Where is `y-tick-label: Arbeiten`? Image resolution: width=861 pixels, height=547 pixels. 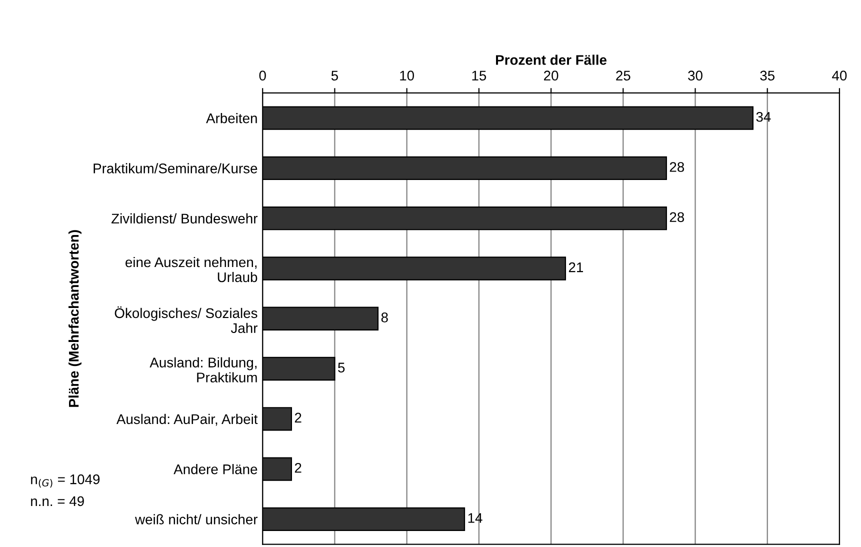 y-tick-label: Arbeiten is located at coordinates (231, 118).